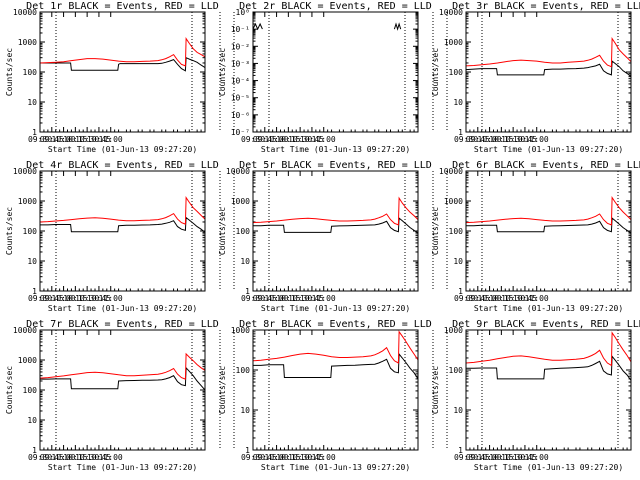  I want to click on panel-title: Det 6r BLACK = Events, RED = LLD, so click(546, 165).